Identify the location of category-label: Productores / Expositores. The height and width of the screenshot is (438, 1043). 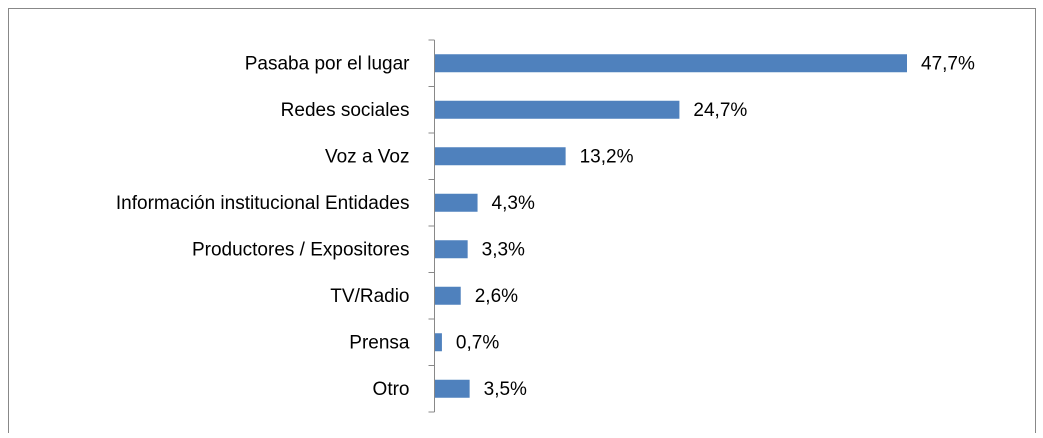
(301, 249).